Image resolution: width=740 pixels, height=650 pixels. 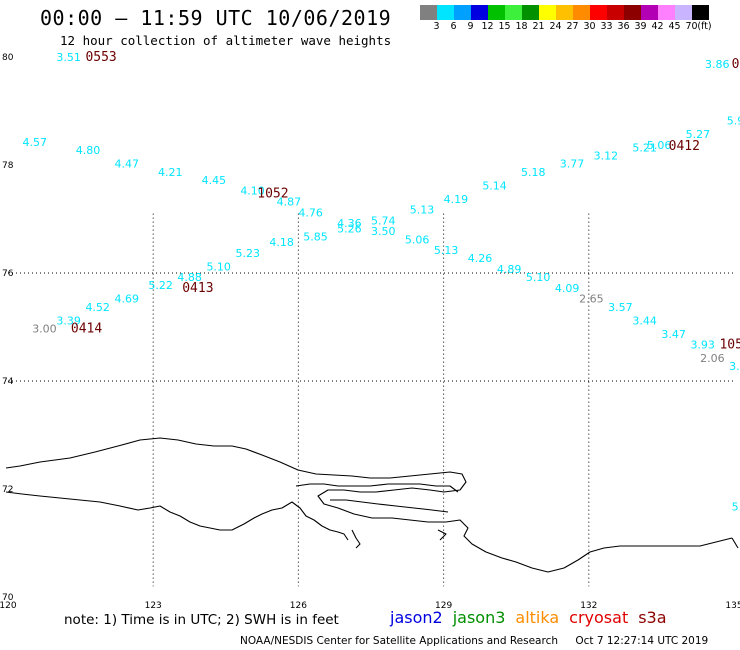 I want to click on swh-value: 4.10, so click(x=252, y=191).